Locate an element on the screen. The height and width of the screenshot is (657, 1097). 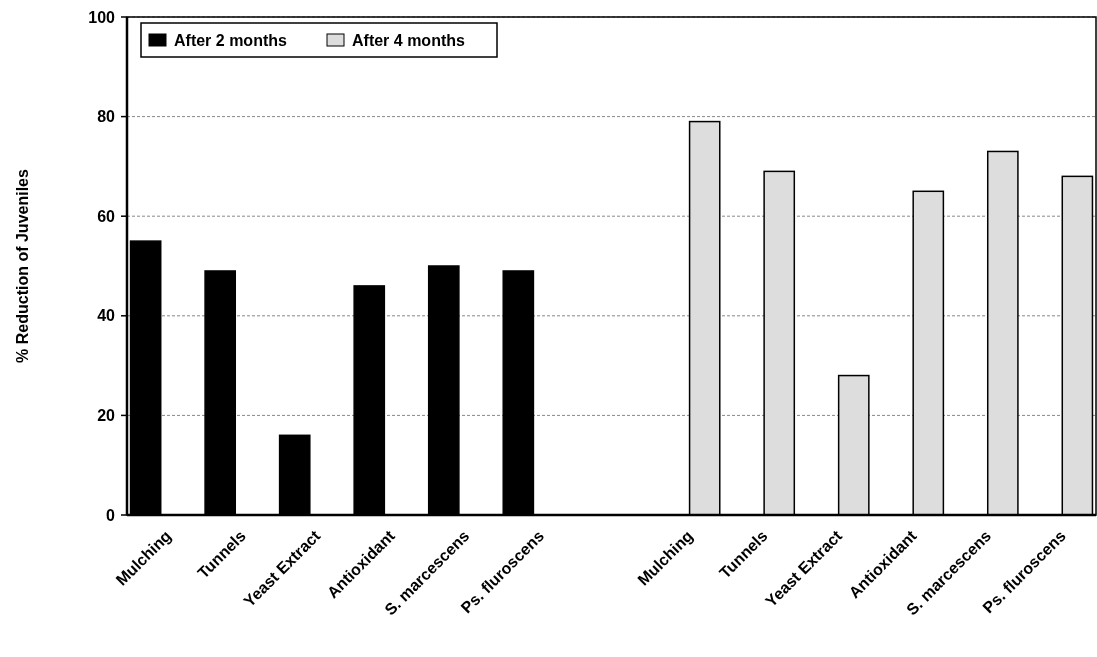
y-tick-label: 40 is located at coordinates (106, 316).